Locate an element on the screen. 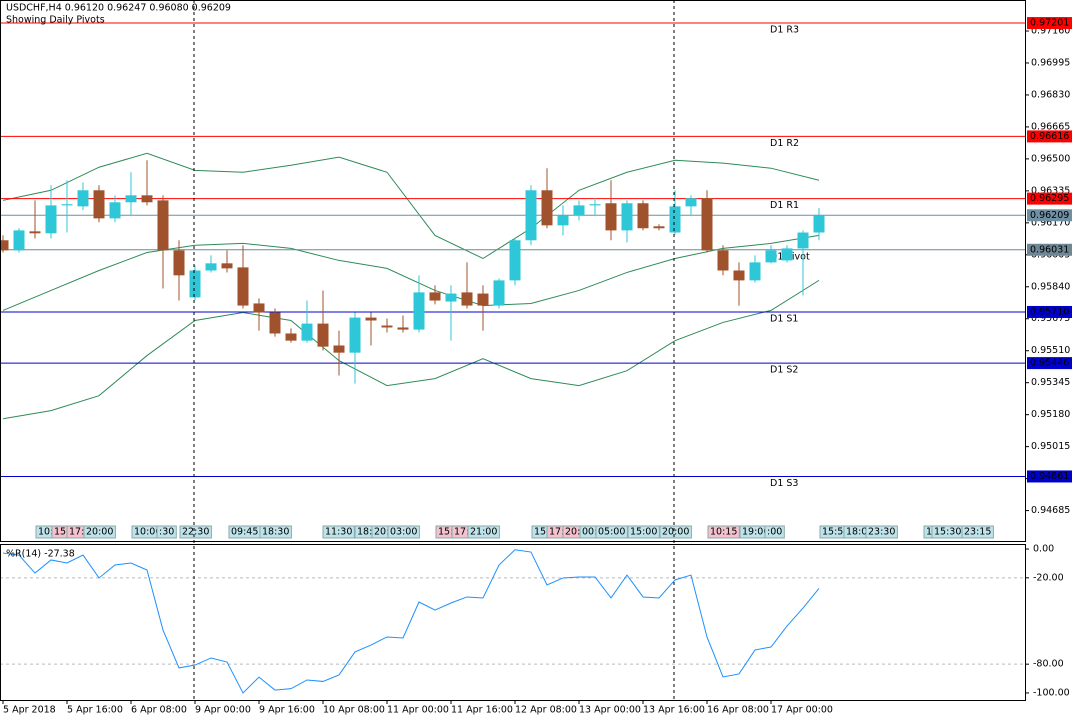  event-label: 10: is located at coordinates (45, 532).